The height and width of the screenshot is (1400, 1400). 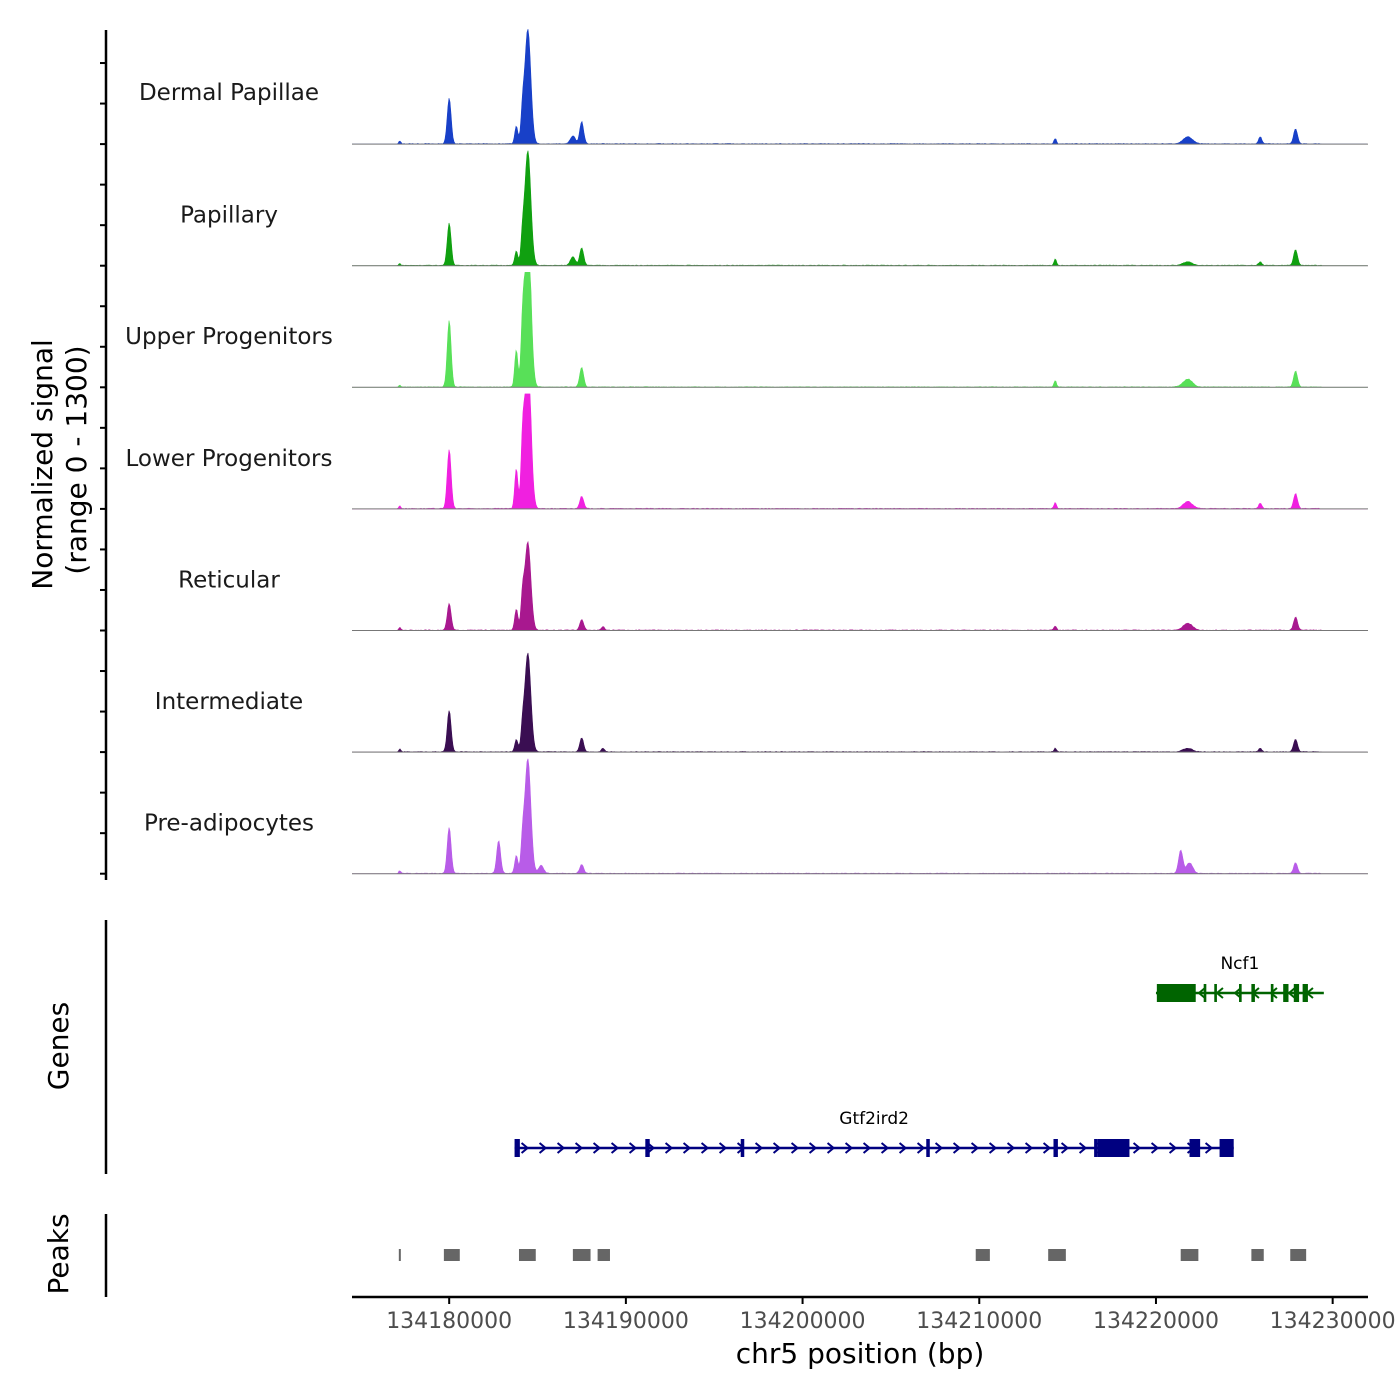 I want to click on gene-name-label: Ncf1, so click(x=1239, y=964).